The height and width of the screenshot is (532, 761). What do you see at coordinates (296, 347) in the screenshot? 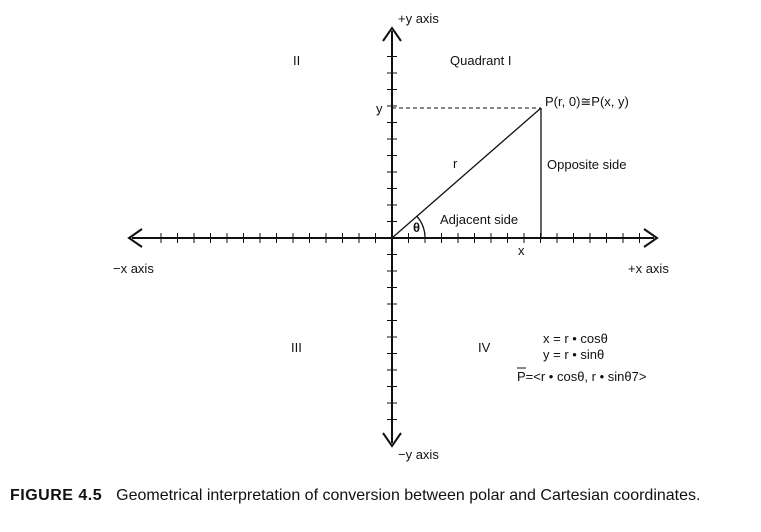
I see `quadrant-3-label: III` at bounding box center [296, 347].